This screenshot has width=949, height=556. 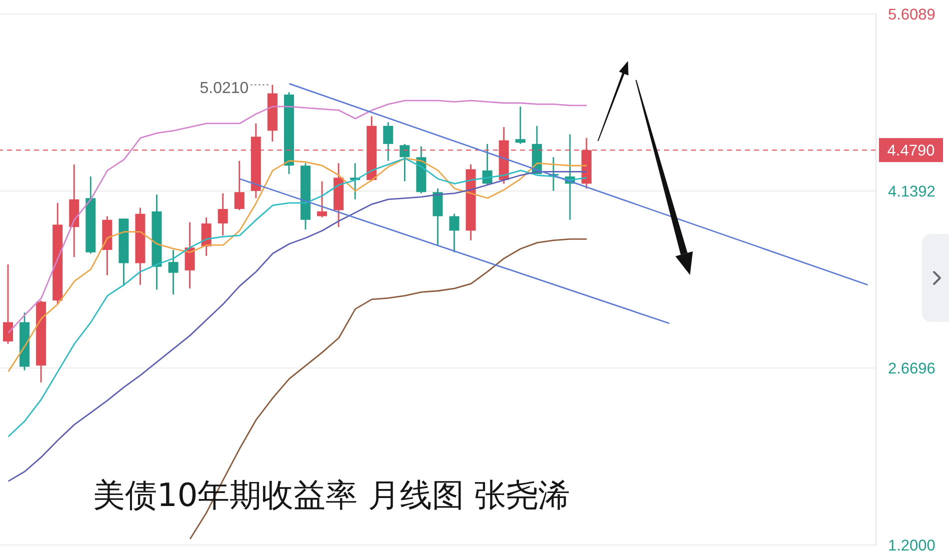 What do you see at coordinates (912, 369) in the screenshot?
I see `y-tick-label: 2.6696` at bounding box center [912, 369].